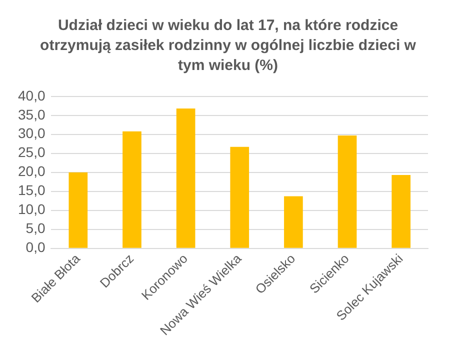 This screenshot has width=456, height=347. Describe the element at coordinates (32, 114) in the screenshot. I see `y-tick-label: 35,0` at that location.